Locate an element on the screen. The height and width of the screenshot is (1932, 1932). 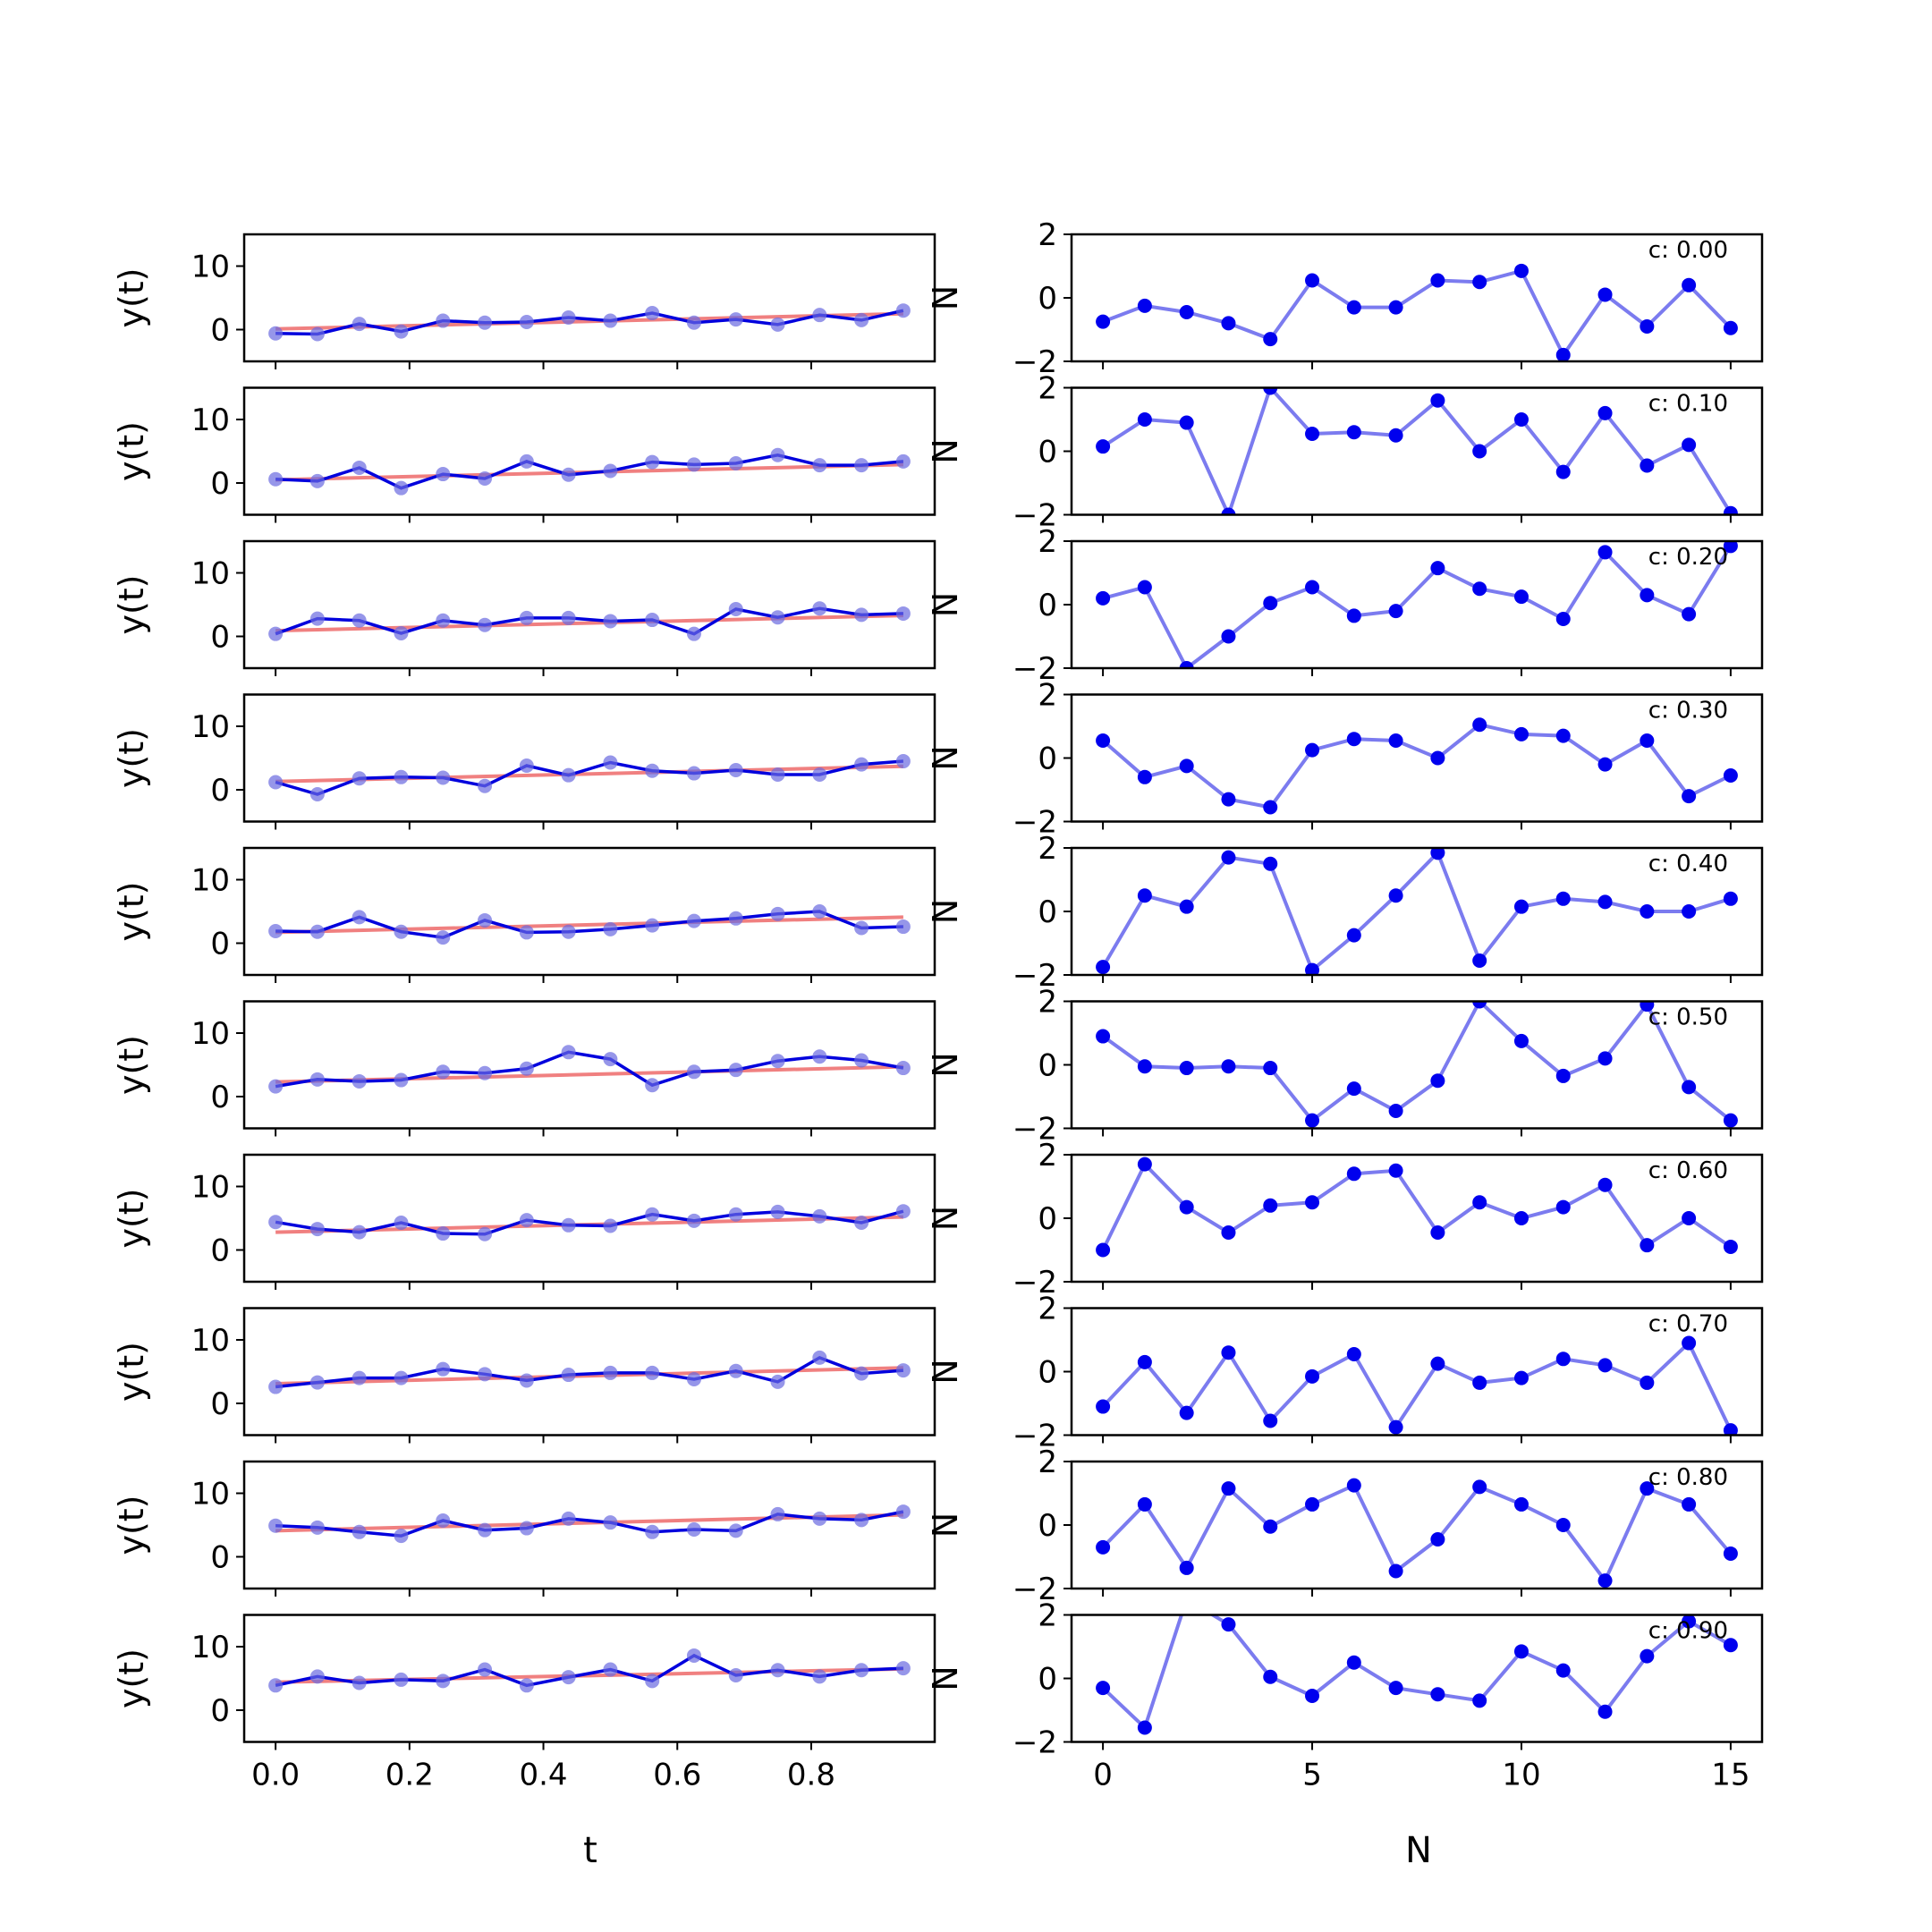
right-panel: −2 0 2 Nc: 0.80 is located at coordinates (1345, 1526).